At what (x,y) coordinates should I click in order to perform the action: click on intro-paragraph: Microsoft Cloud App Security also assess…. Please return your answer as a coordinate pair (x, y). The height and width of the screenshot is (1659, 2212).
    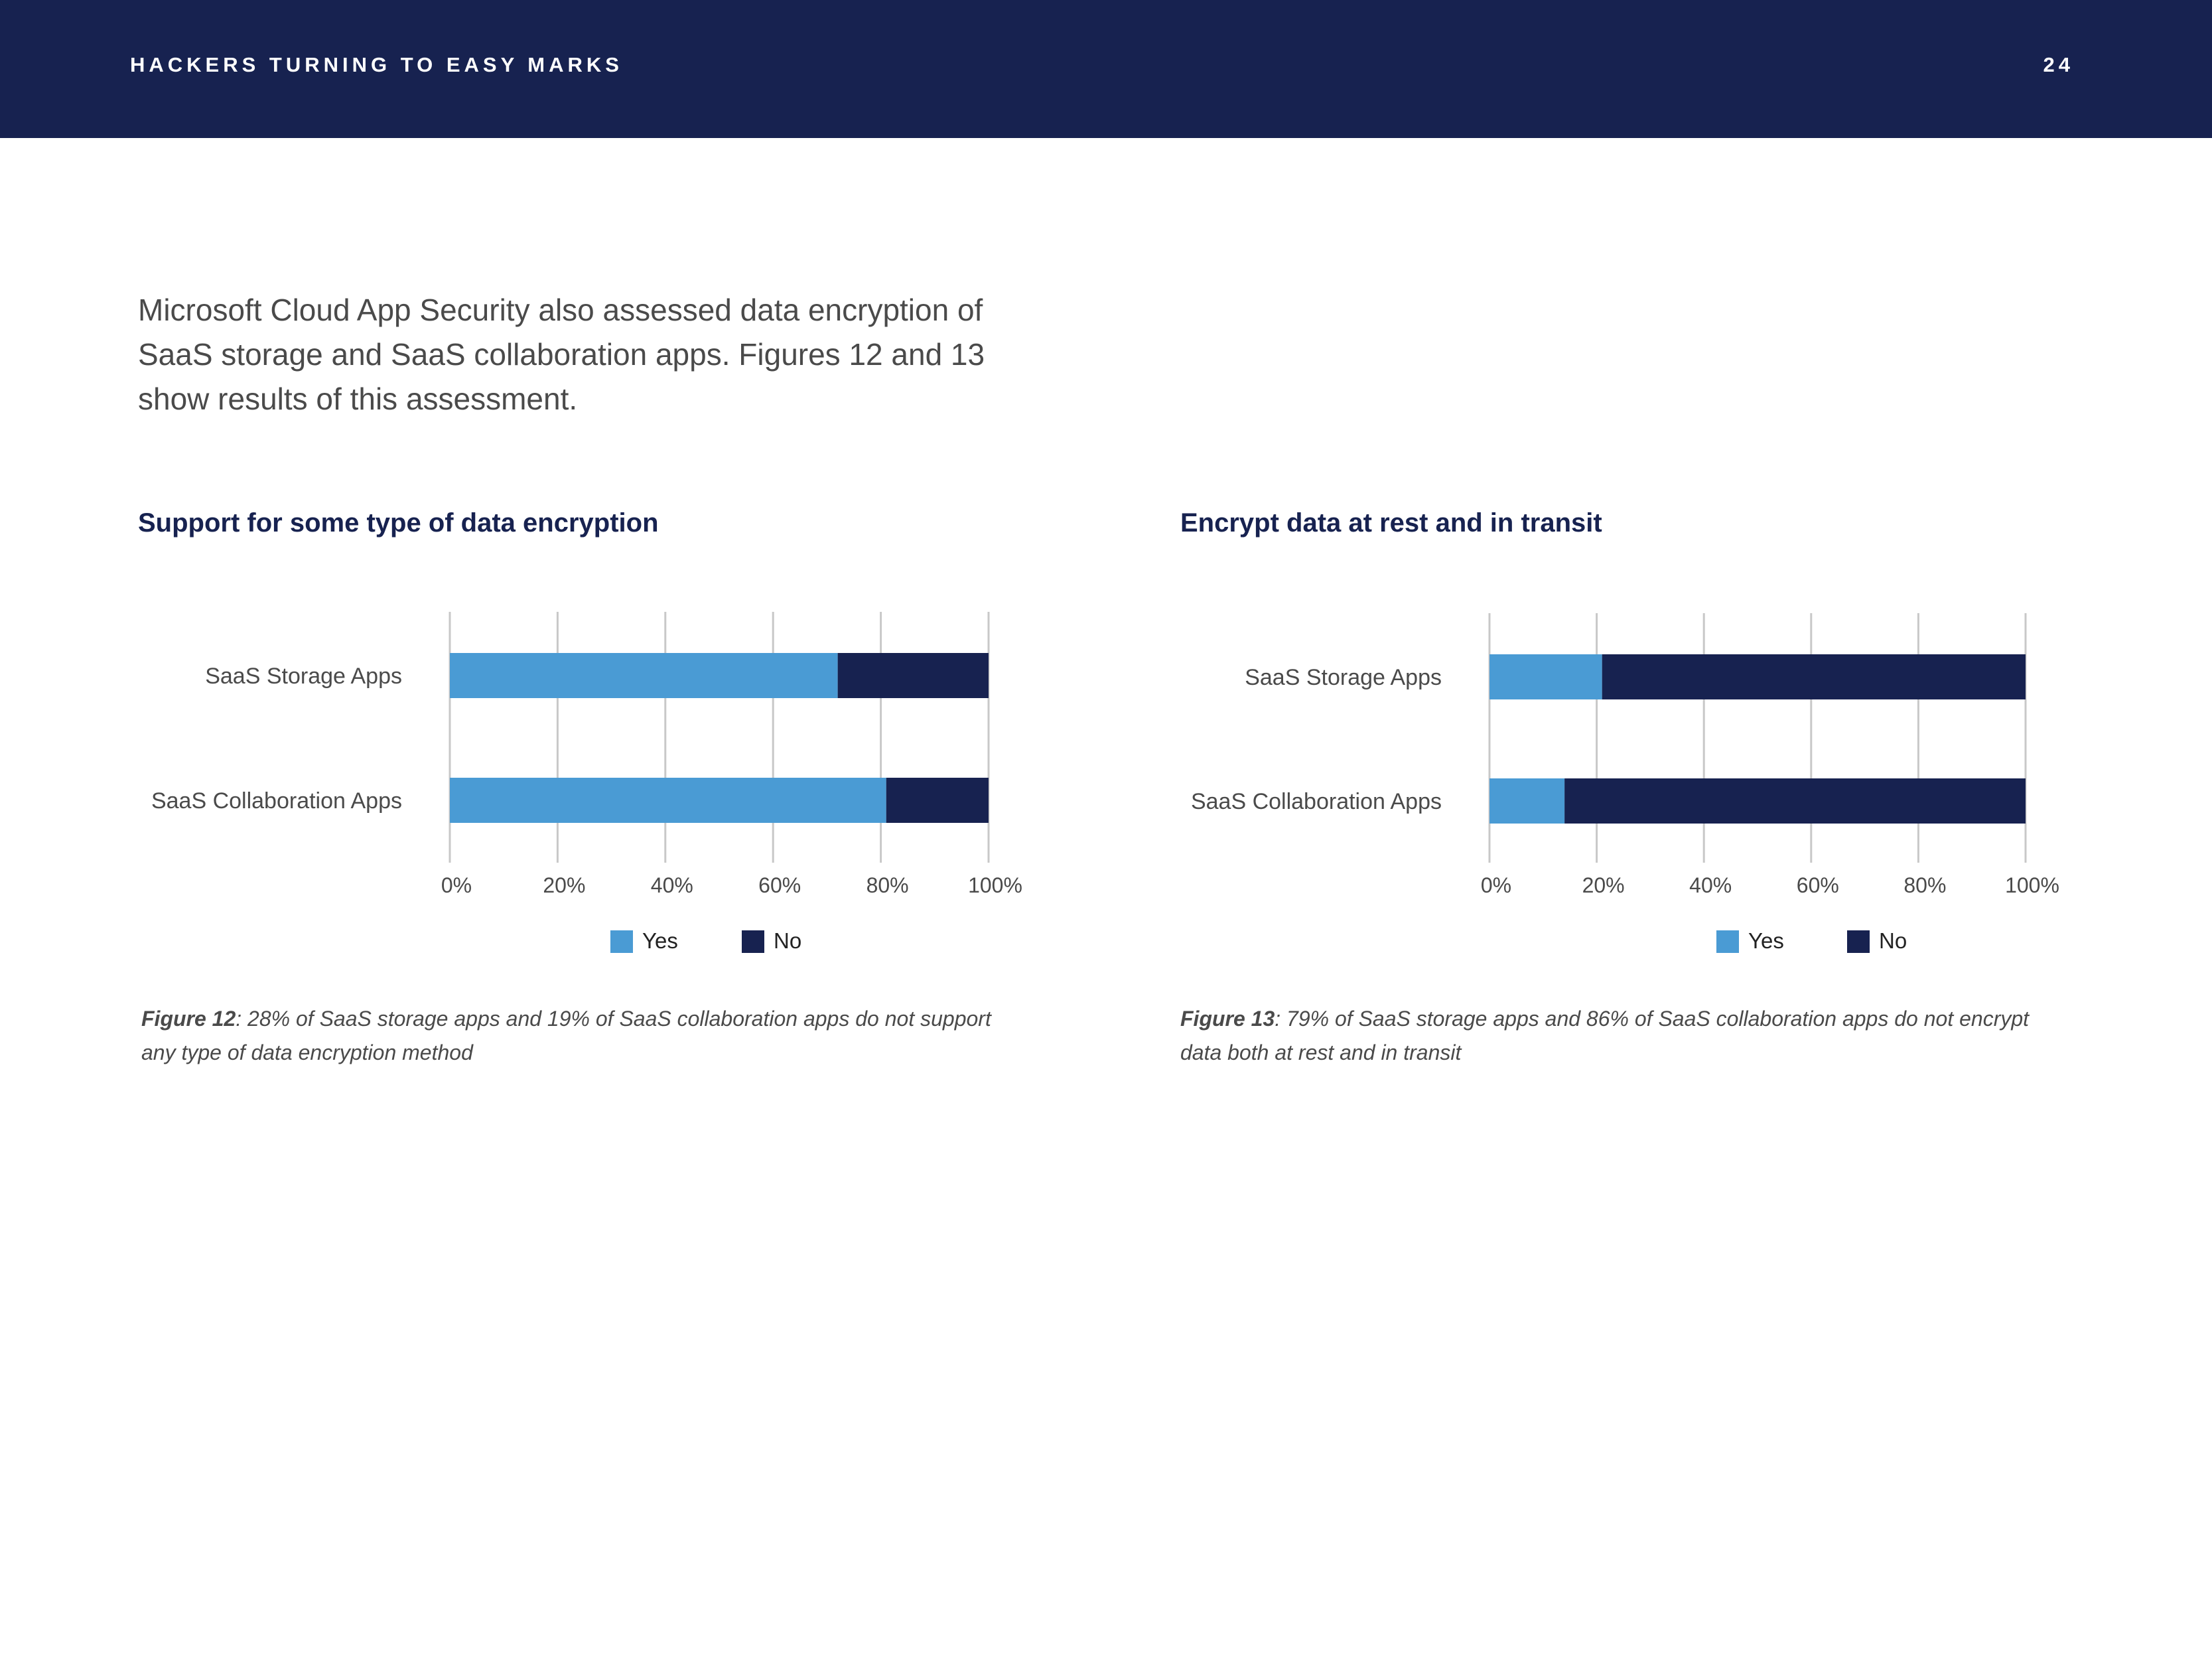
    Looking at the image, I should click on (561, 354).